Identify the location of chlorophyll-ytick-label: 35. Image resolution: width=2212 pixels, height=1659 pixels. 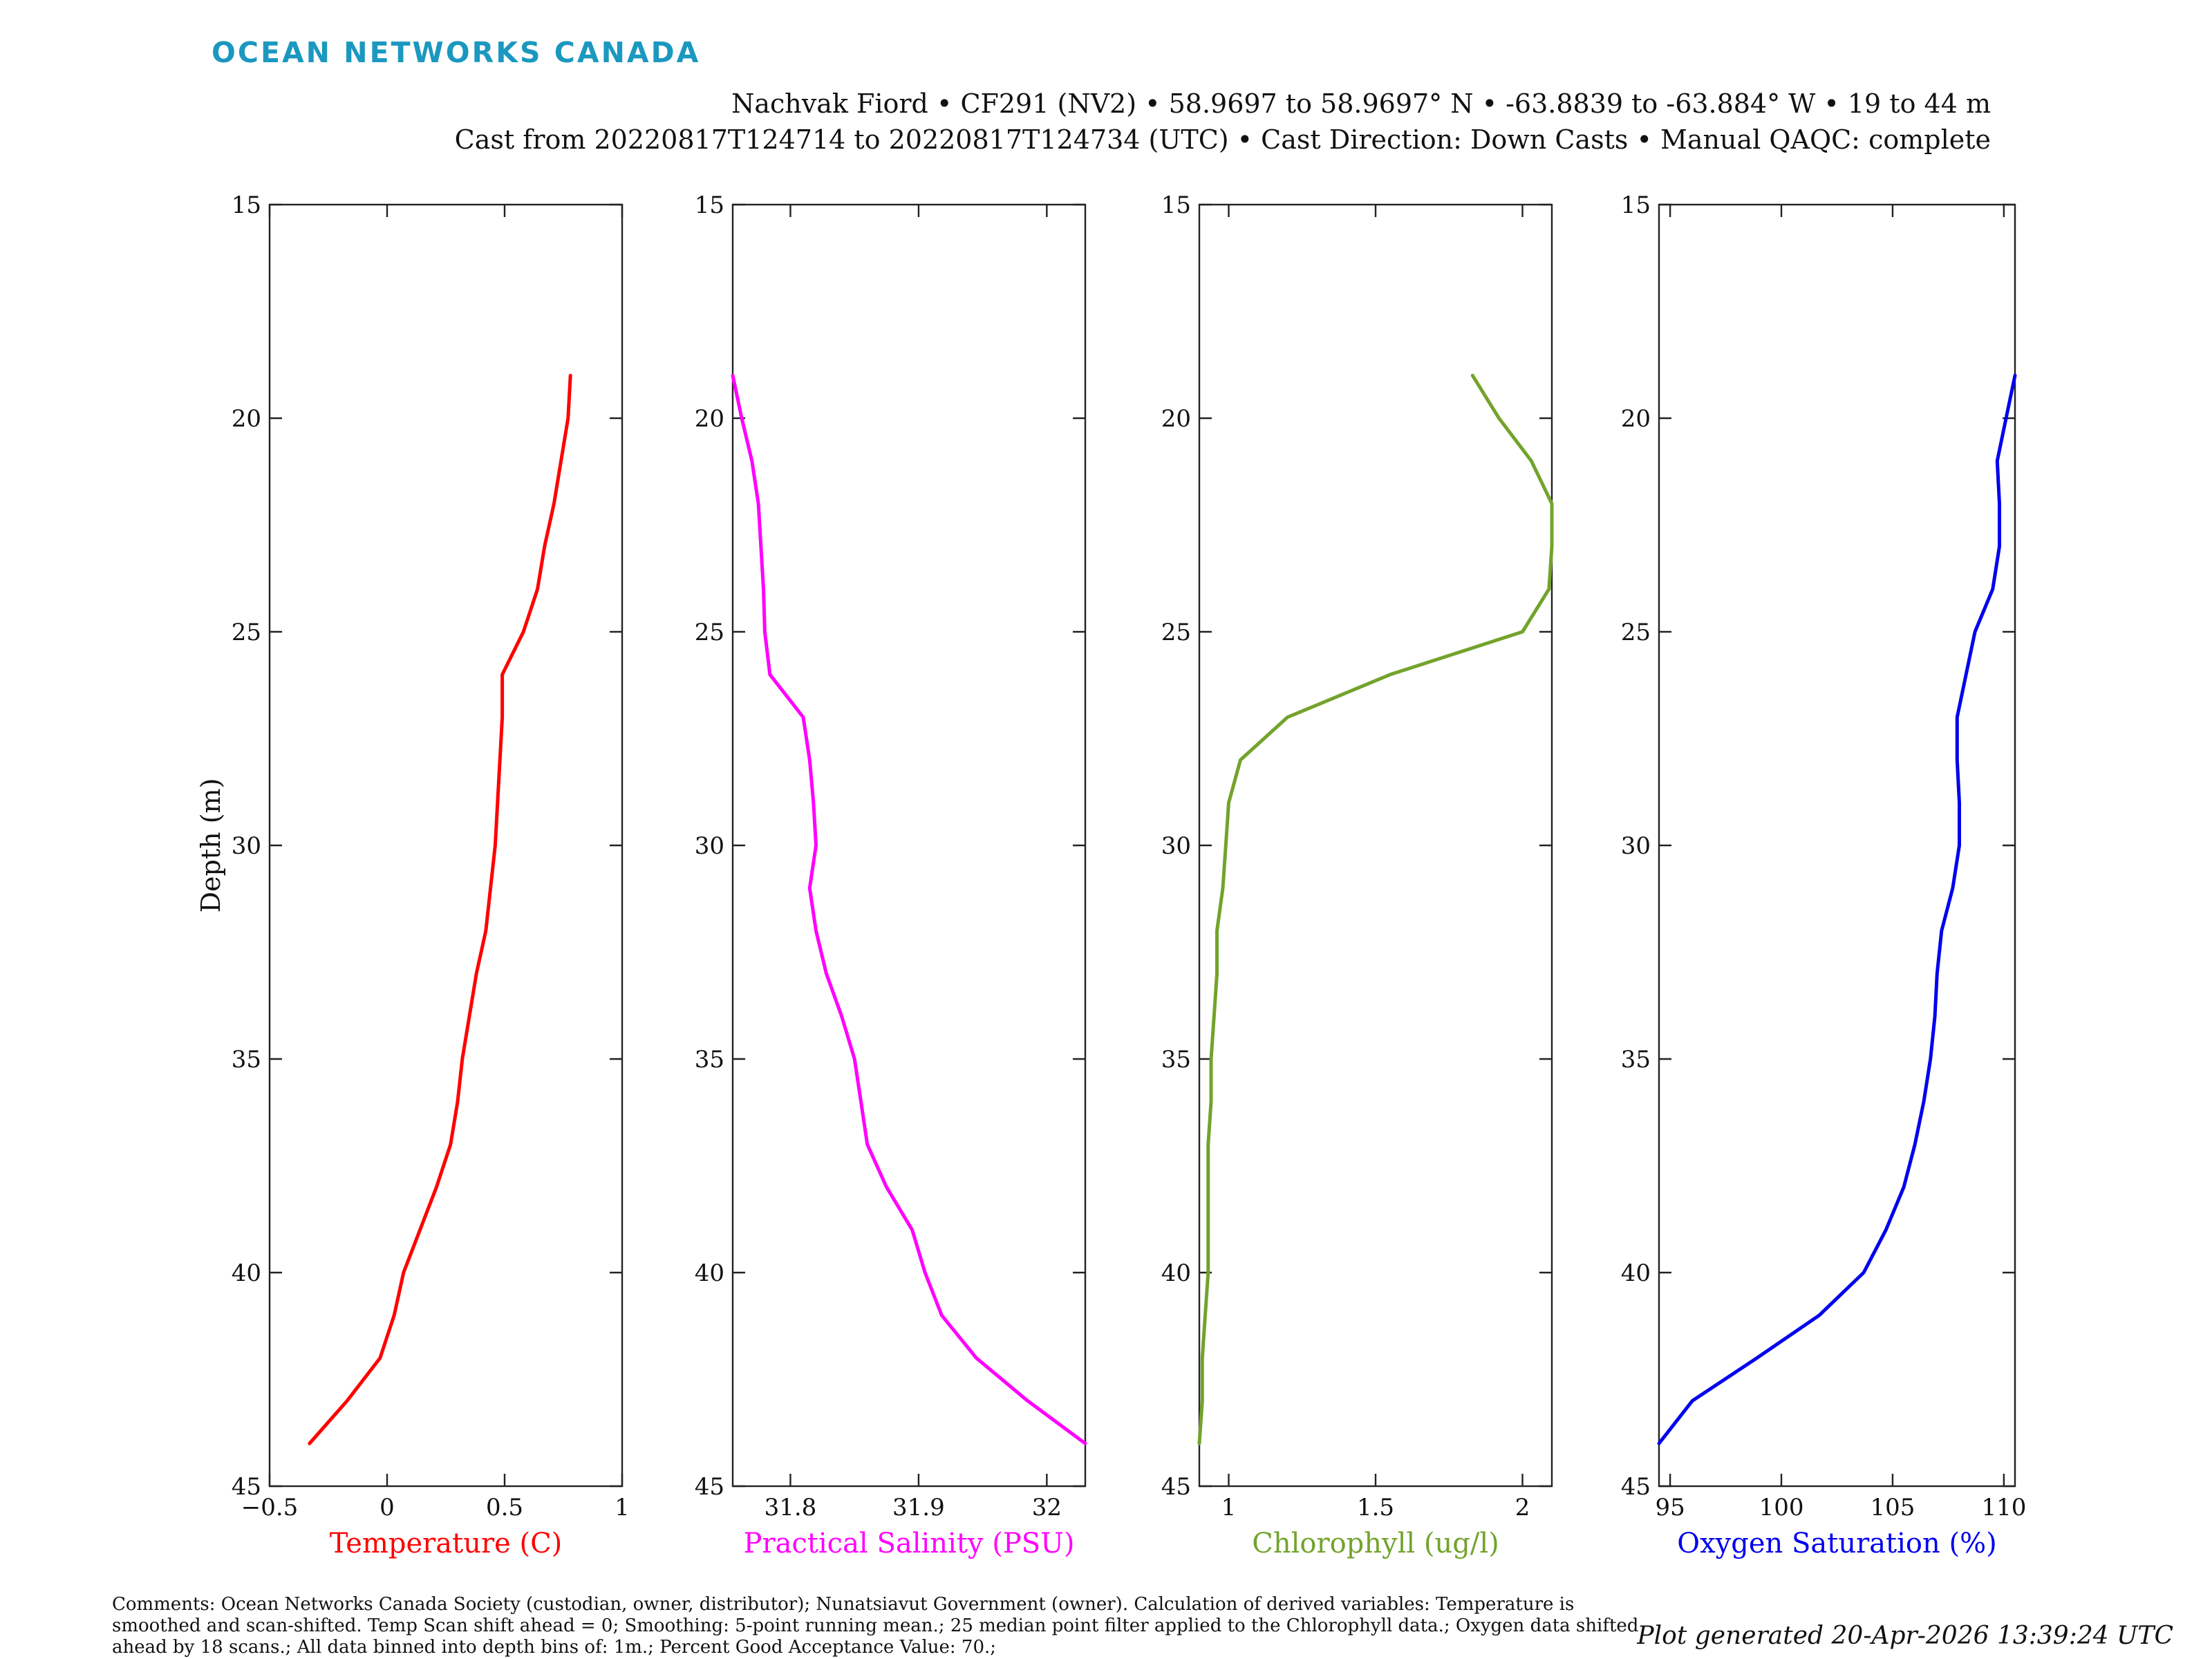
(1176, 1060).